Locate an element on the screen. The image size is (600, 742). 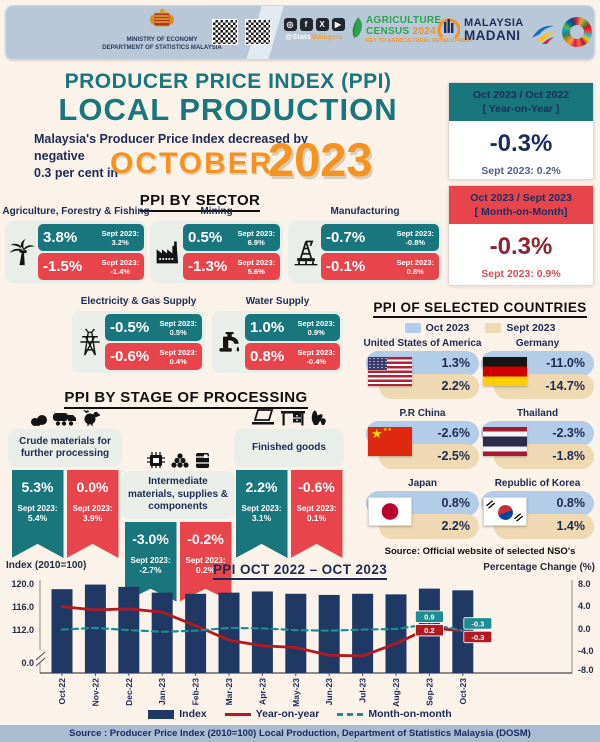
svg-text: Dec-22 is located at coordinates (129, 692).